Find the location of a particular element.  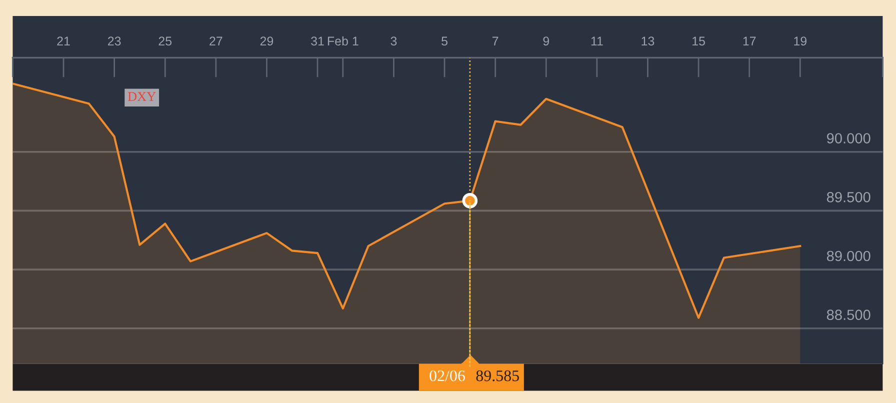

x-tick-label: 25 is located at coordinates (165, 41).